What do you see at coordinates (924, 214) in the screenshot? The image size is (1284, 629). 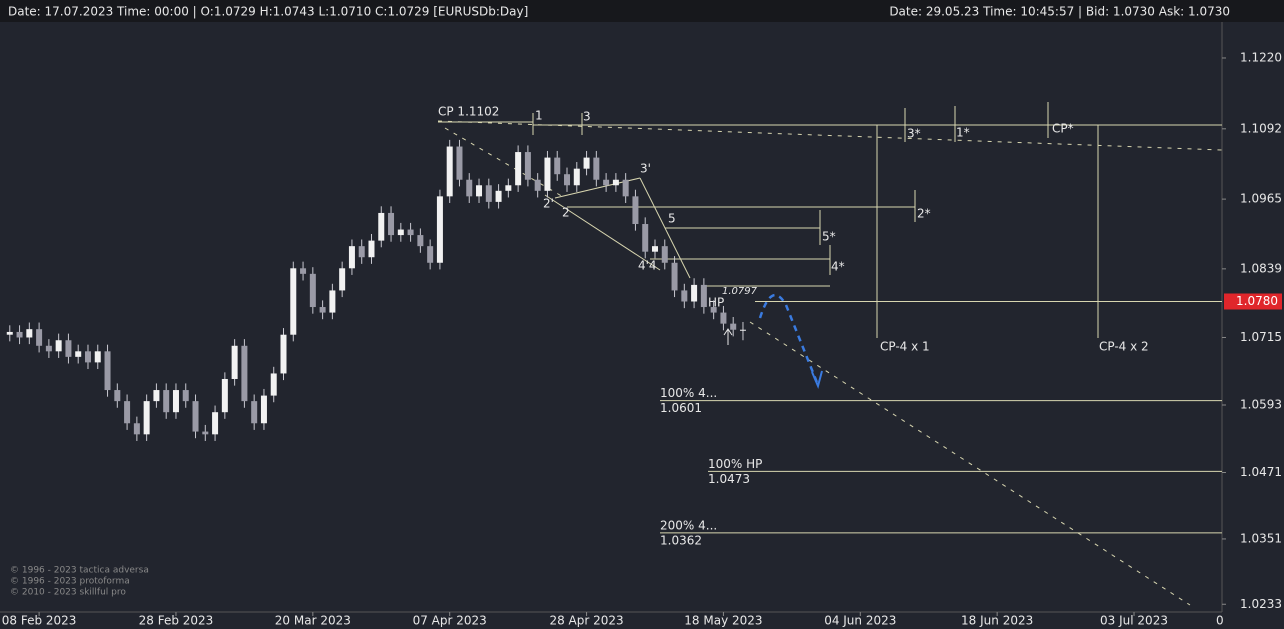 I see `annotation: 2*` at bounding box center [924, 214].